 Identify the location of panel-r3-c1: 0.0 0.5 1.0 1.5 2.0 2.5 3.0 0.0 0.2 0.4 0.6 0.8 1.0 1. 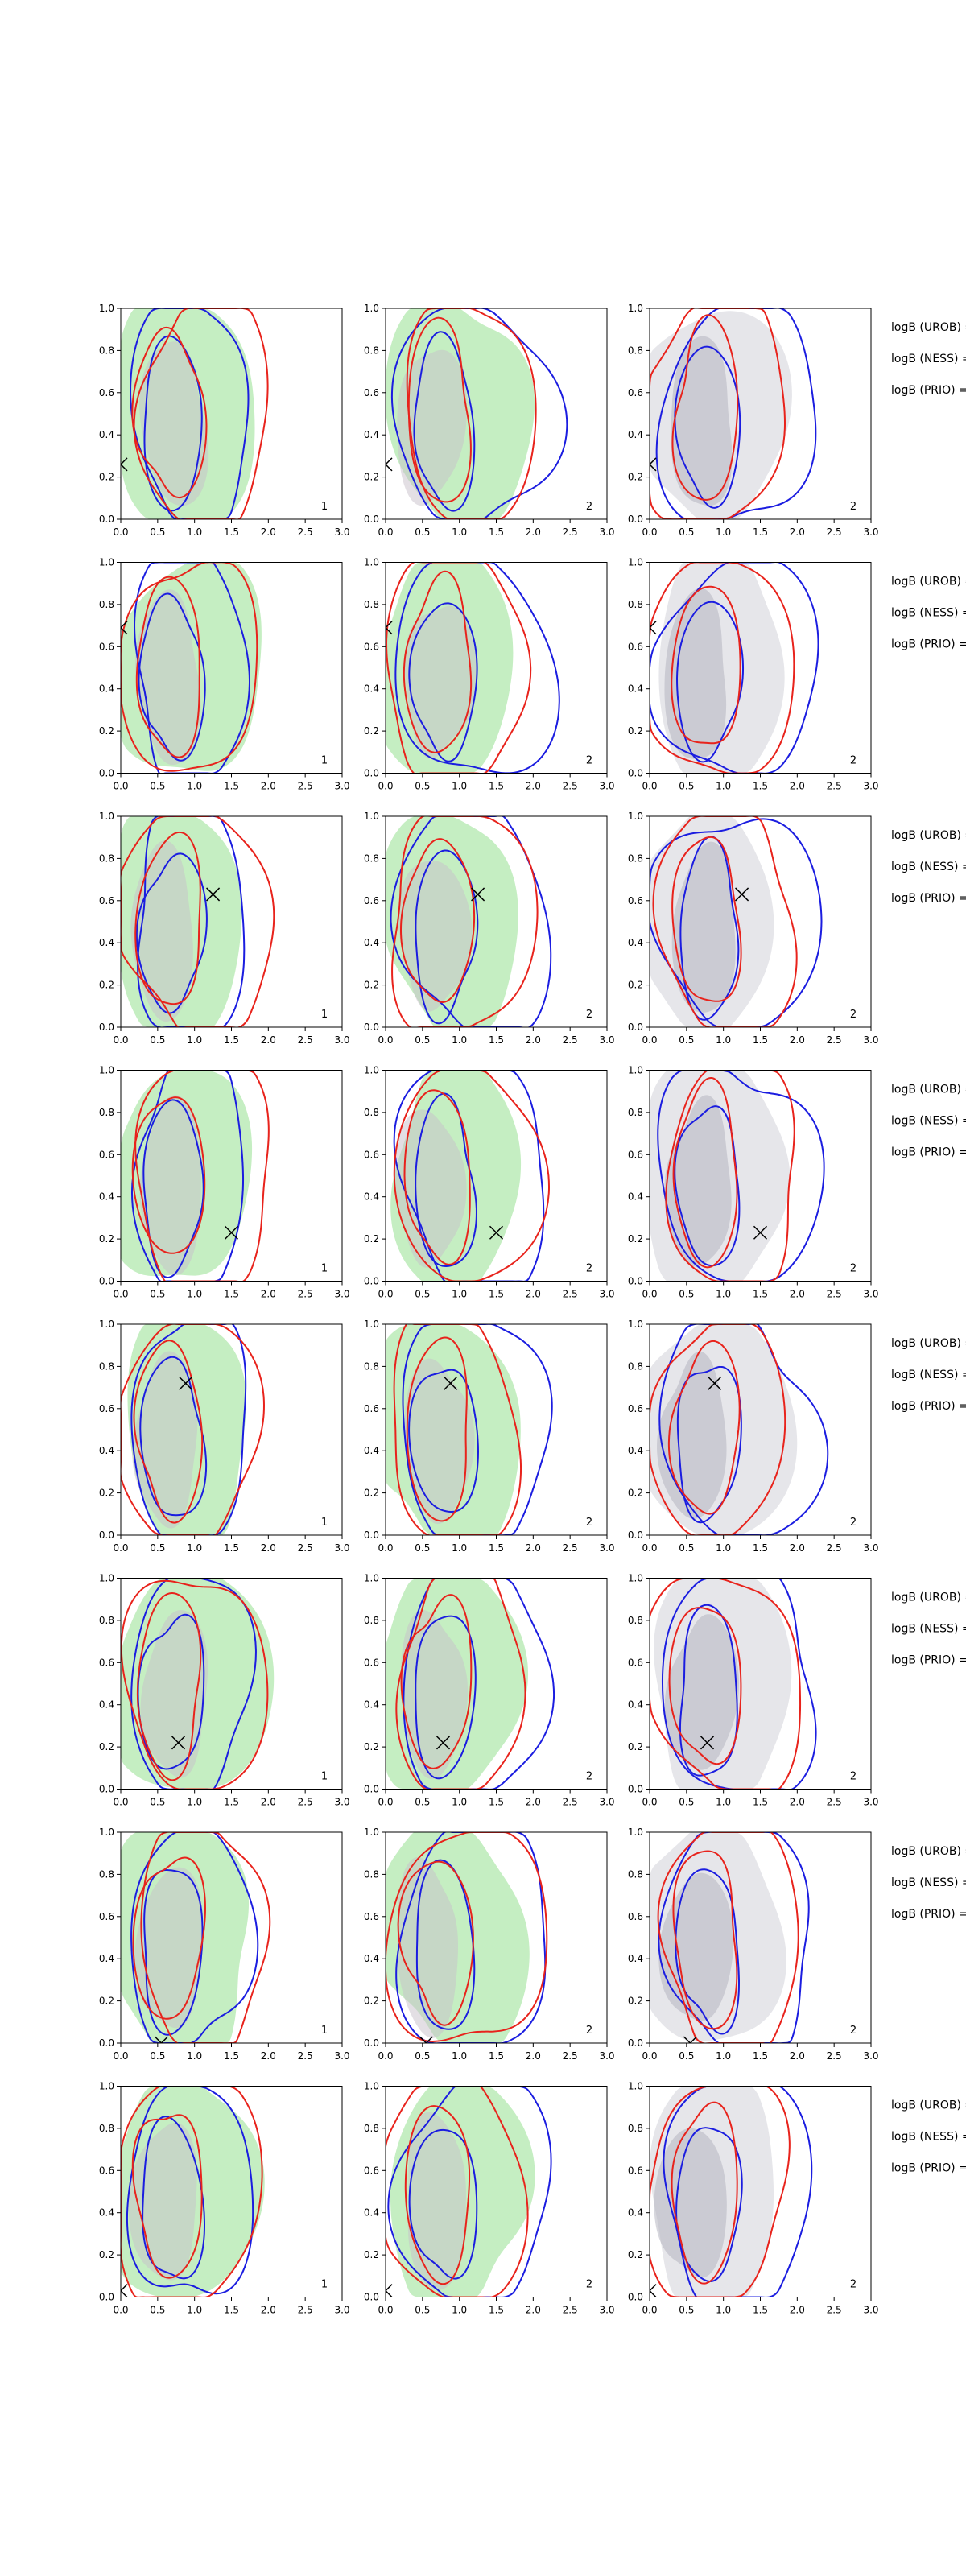
(224, 928).